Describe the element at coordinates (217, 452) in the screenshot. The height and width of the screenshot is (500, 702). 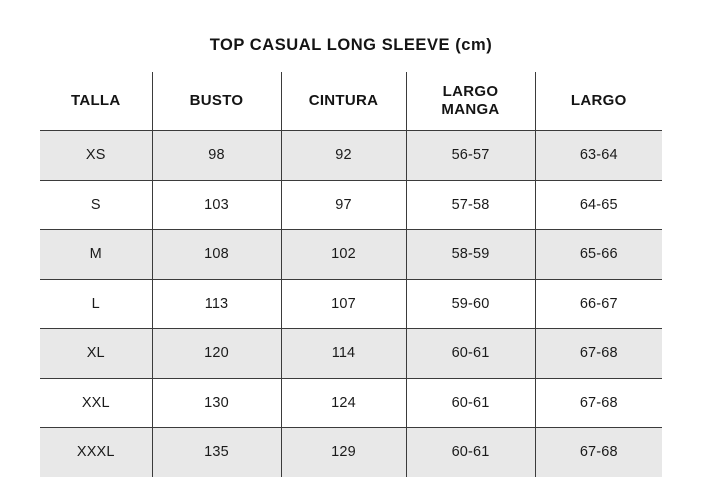
I see `cell-busto: 135` at that location.